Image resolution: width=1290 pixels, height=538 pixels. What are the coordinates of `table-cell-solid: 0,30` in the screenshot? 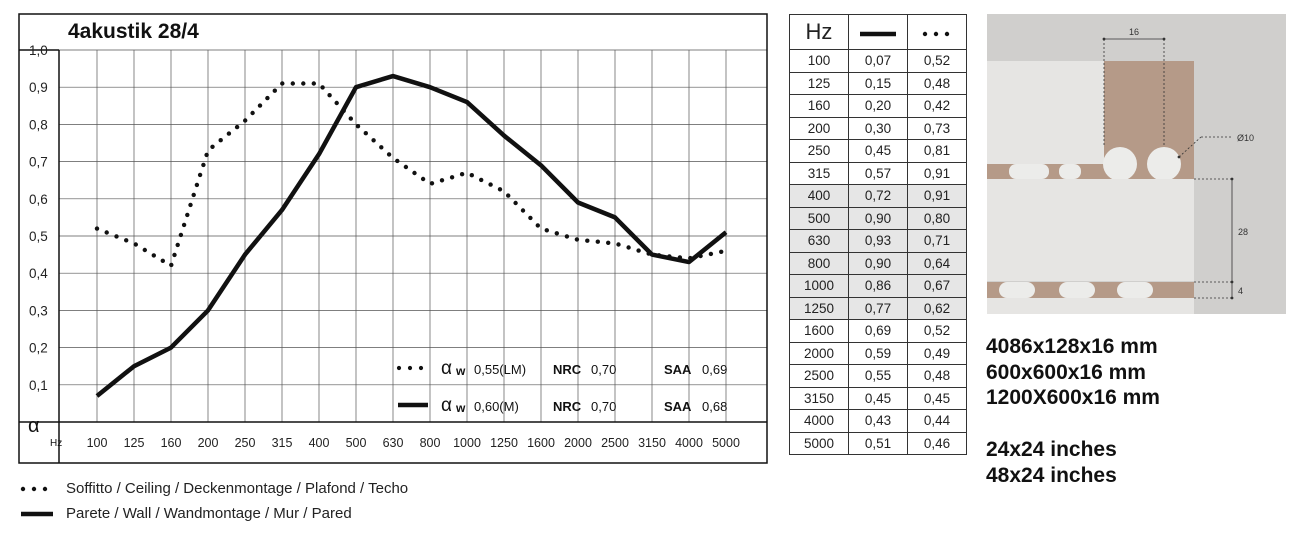 It's located at (878, 128).